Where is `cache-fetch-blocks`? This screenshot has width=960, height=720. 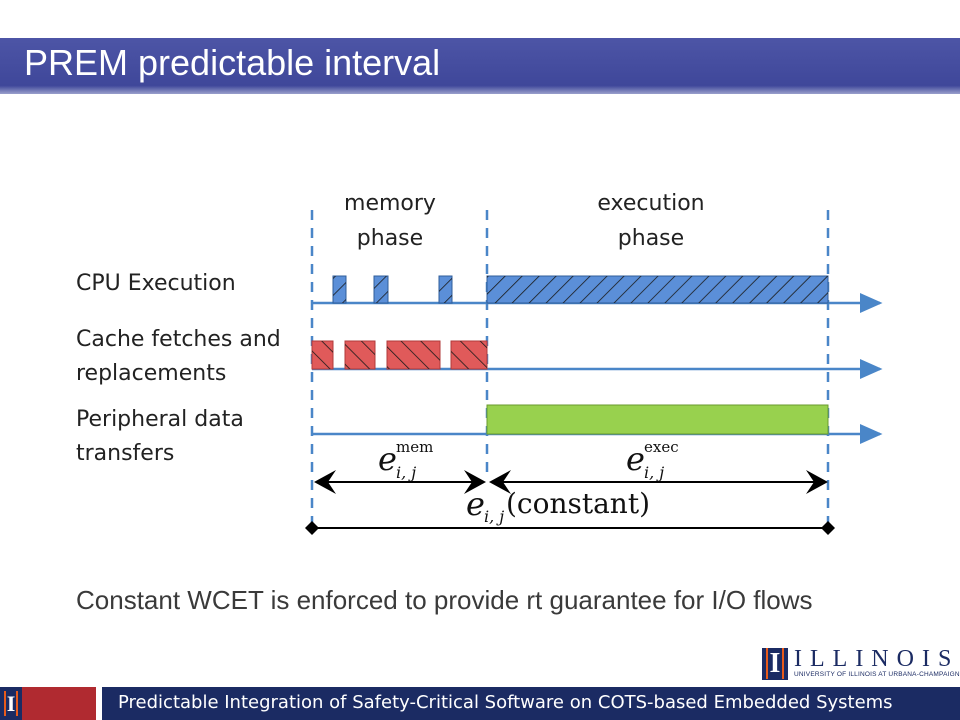
cache-fetch-blocks is located at coordinates (399, 355).